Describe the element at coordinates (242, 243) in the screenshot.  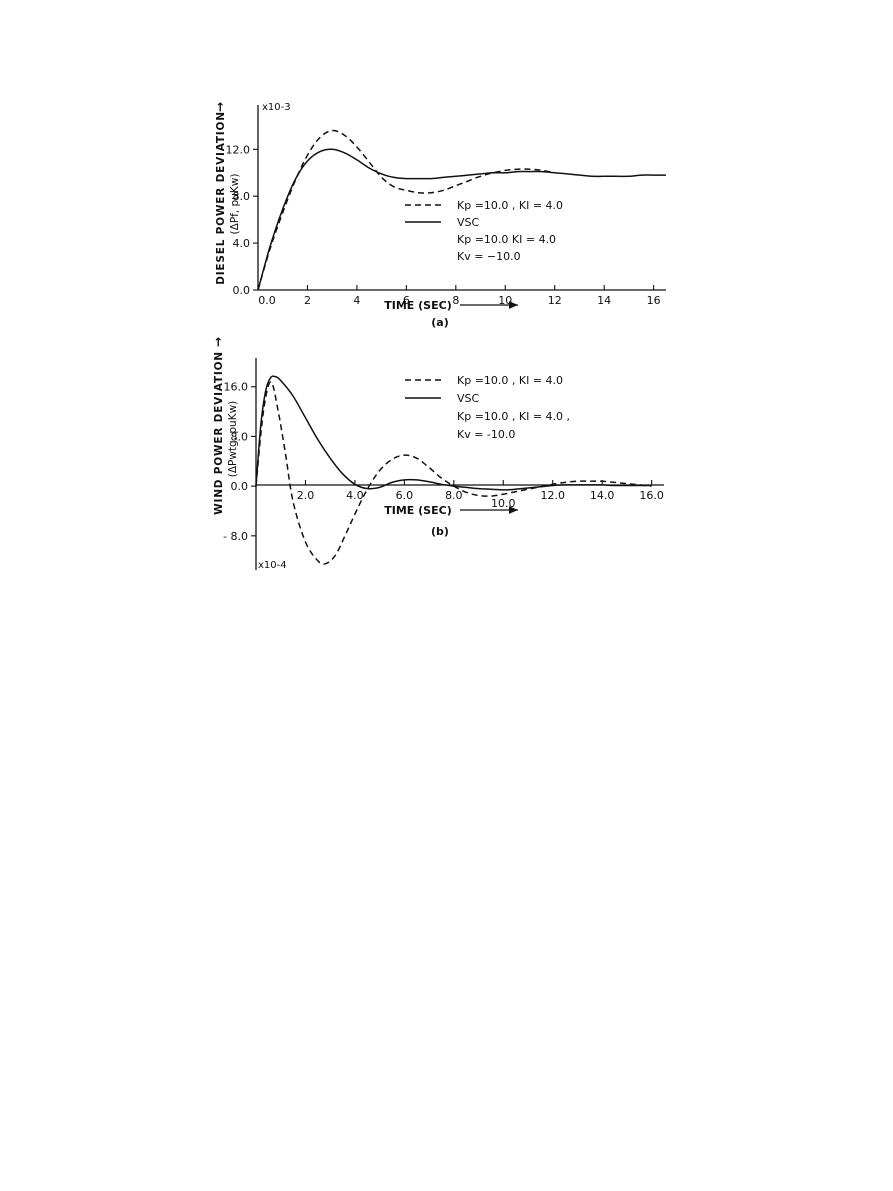
I see `y-tick-label: 4.0` at that location.